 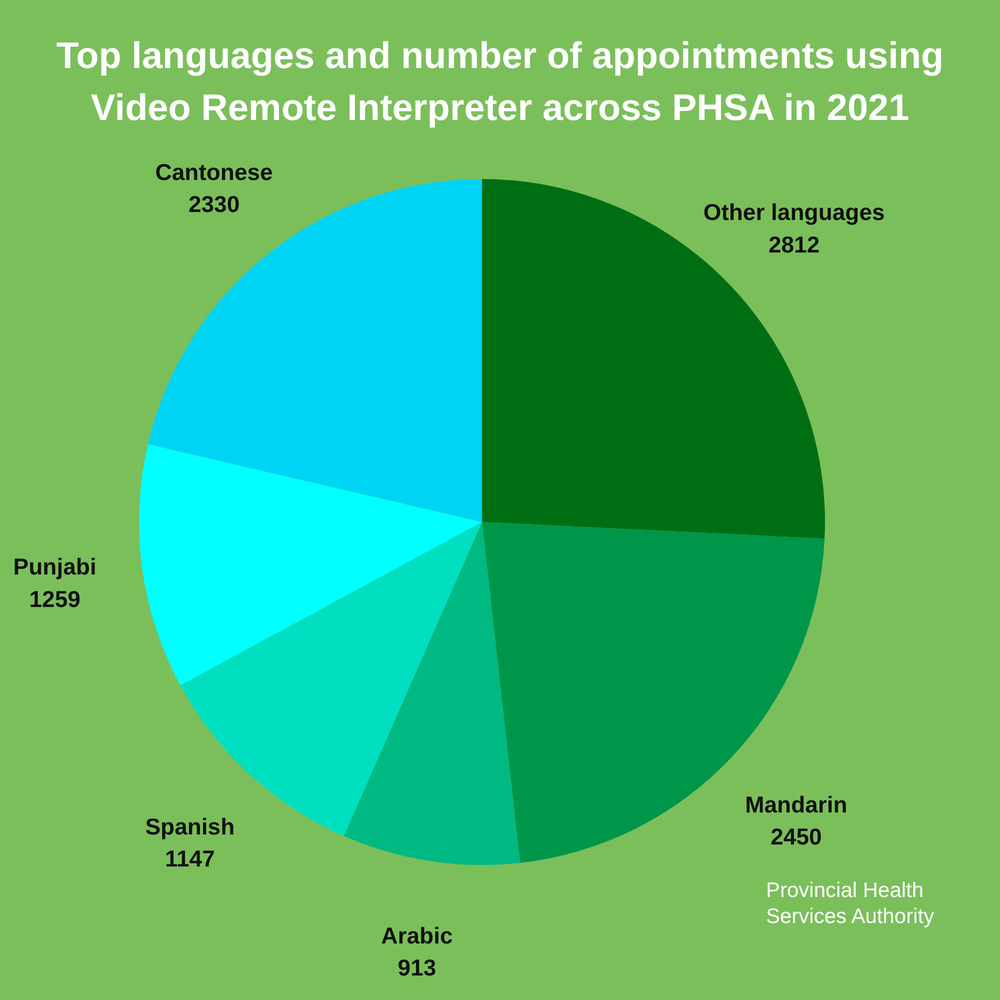 I want to click on data-label: 2812, so click(x=794, y=244).